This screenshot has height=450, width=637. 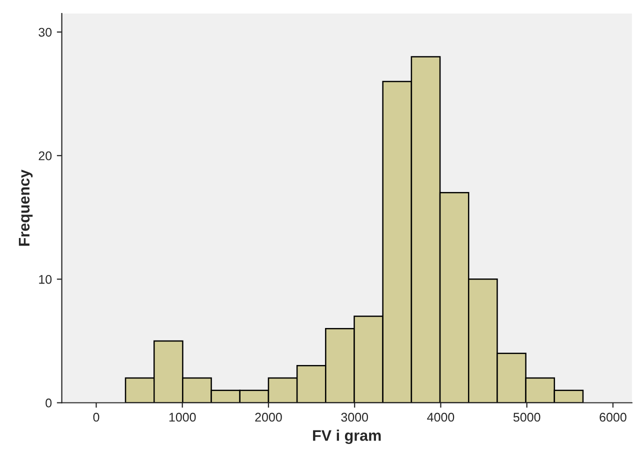 I want to click on x-tick-label: 4000, so click(x=440, y=417).